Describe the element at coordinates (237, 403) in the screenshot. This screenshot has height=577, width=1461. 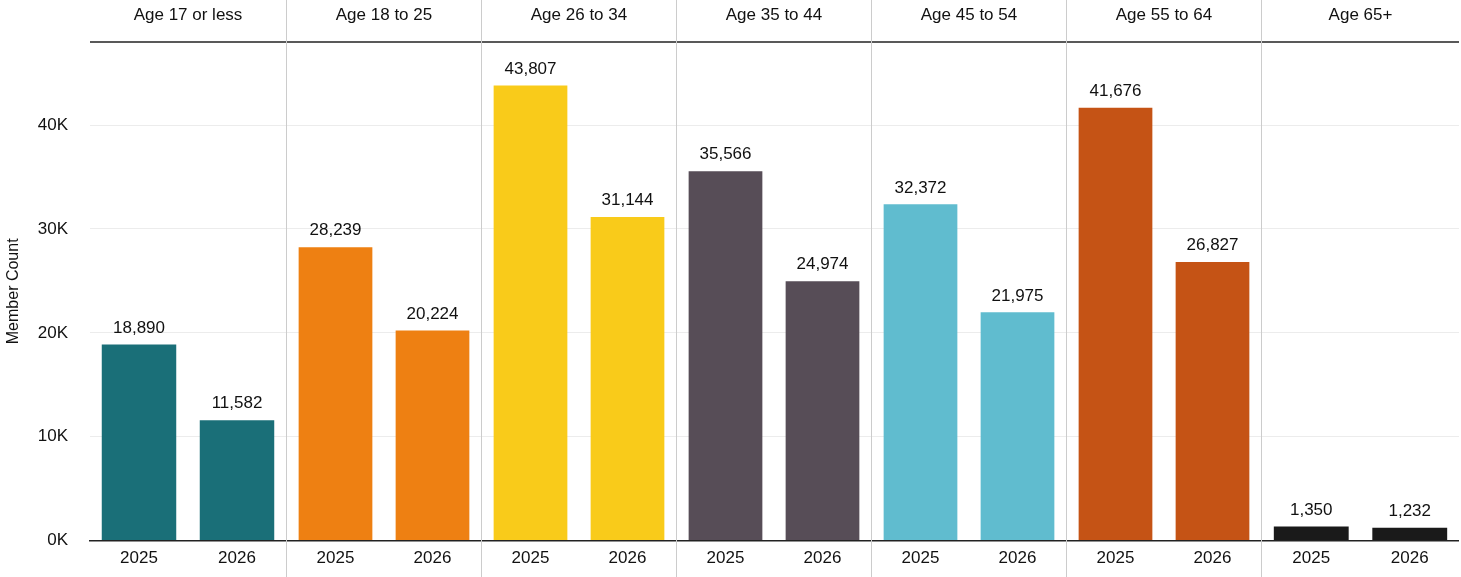
I see `data-label: 11,582` at that location.